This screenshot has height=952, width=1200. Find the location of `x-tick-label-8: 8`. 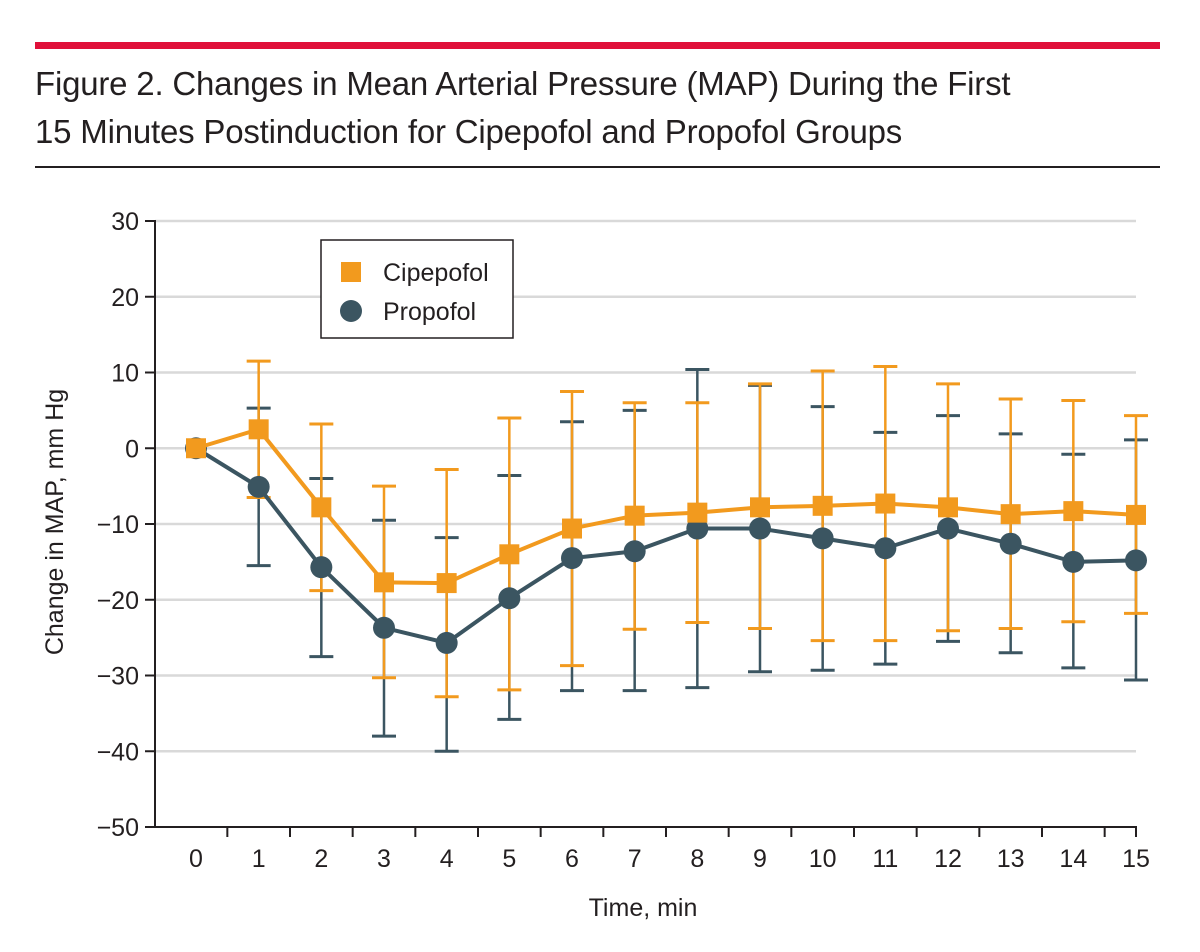

x-tick-label-8: 8 is located at coordinates (697, 859).